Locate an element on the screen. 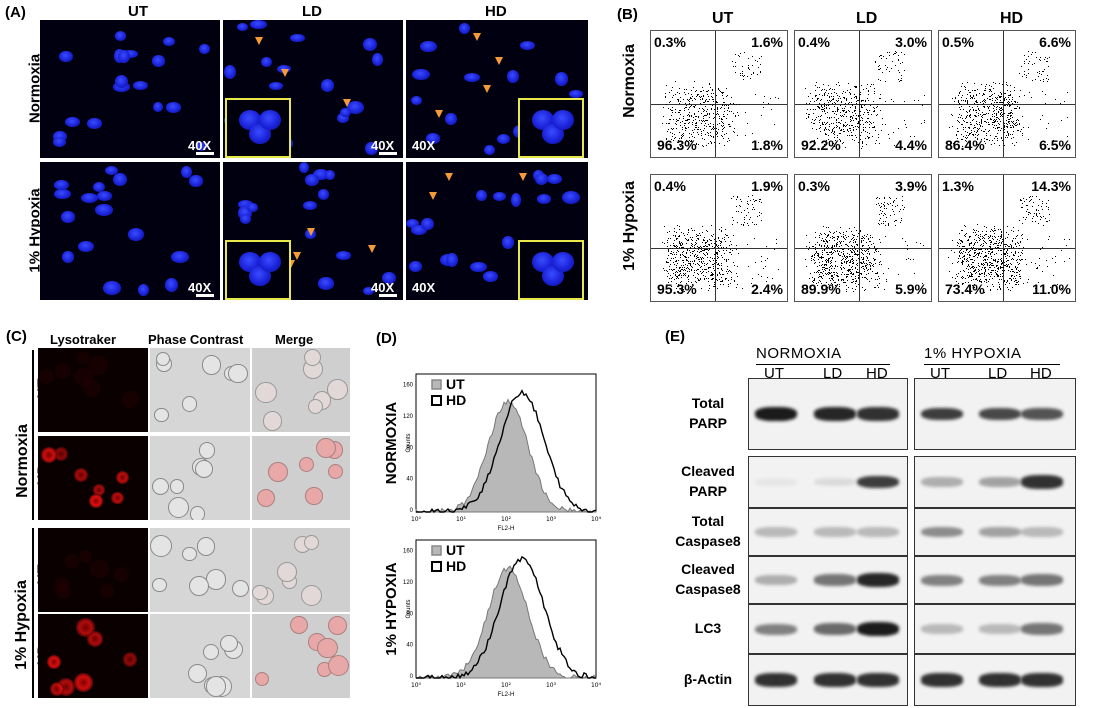  x-axis-label: FL2-H is located at coordinates (506, 695).